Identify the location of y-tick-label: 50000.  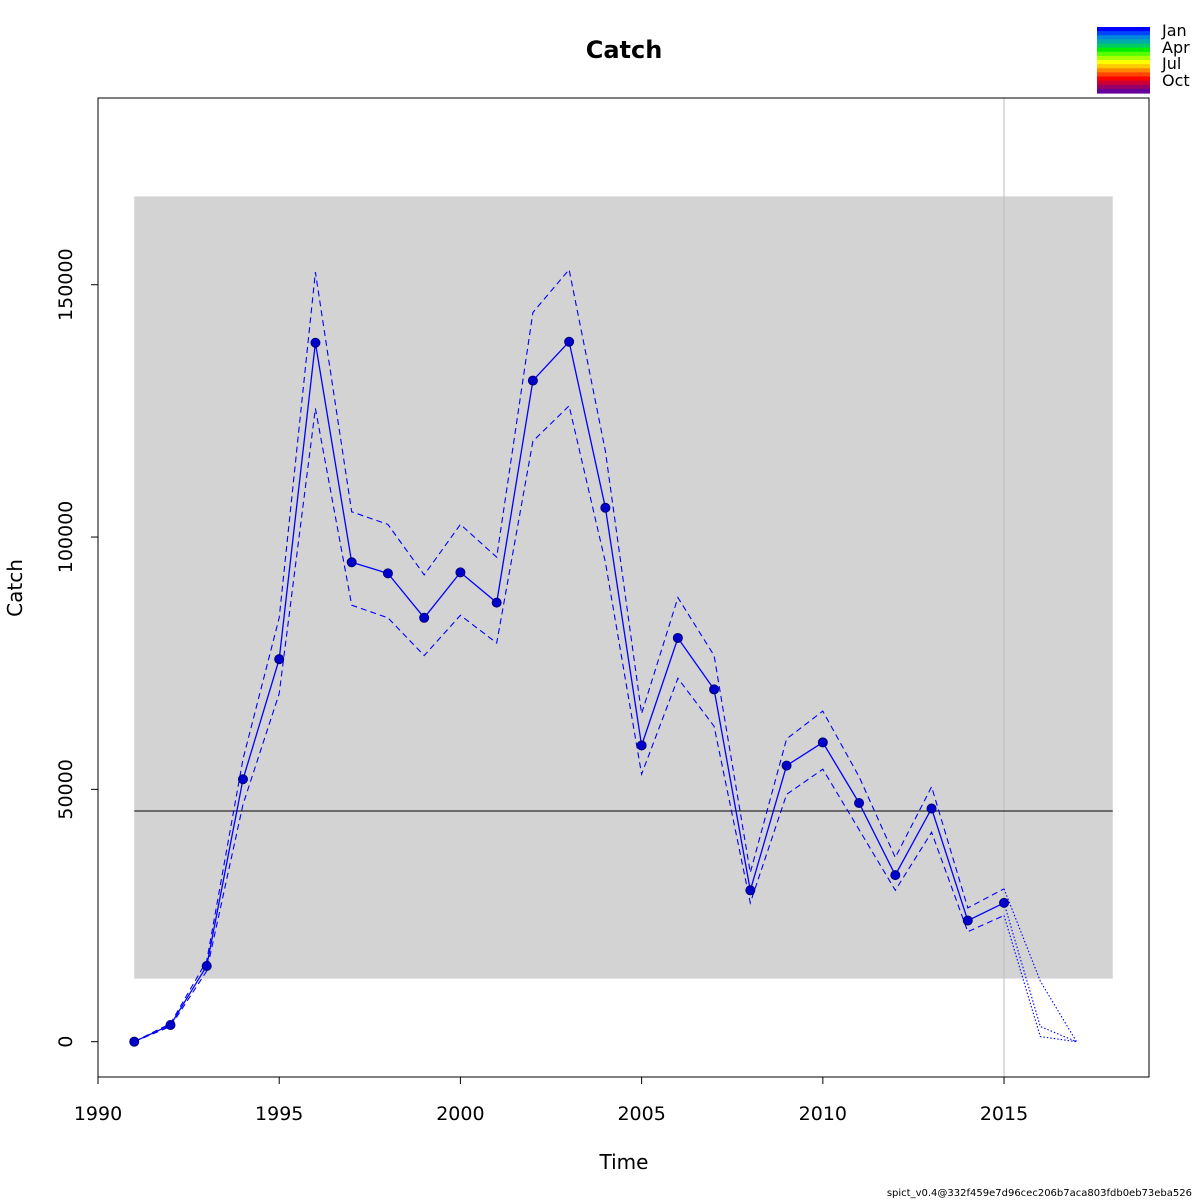
(66, 789).